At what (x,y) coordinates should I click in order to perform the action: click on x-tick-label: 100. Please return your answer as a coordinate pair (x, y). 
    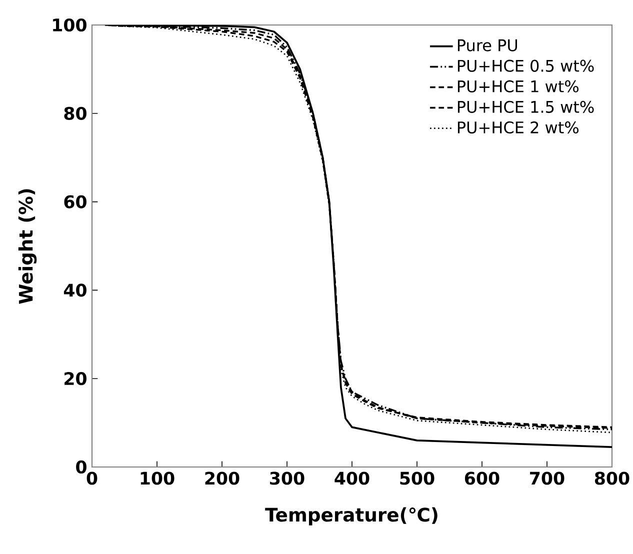
    Looking at the image, I should click on (157, 478).